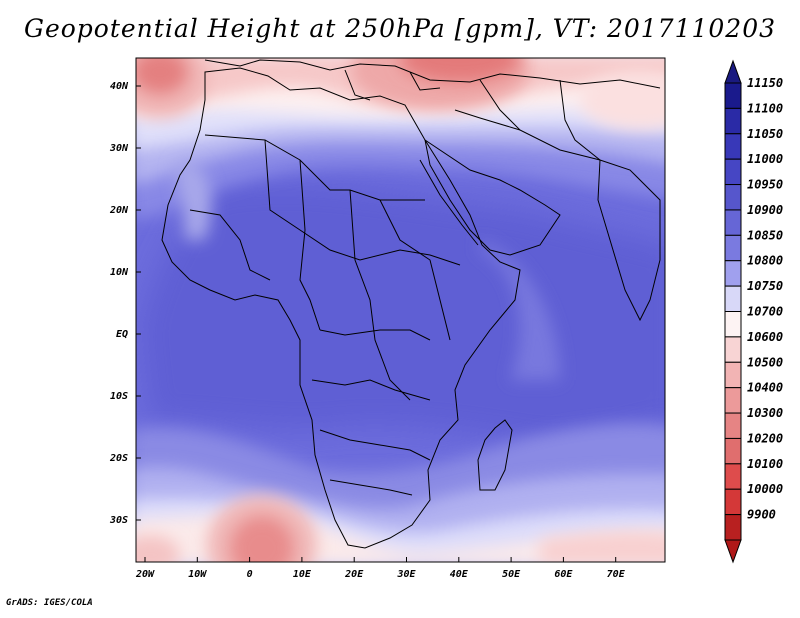 This screenshot has width=800, height=618. What do you see at coordinates (354, 574) in the screenshot?
I see `longitude-label: 20E` at bounding box center [354, 574].